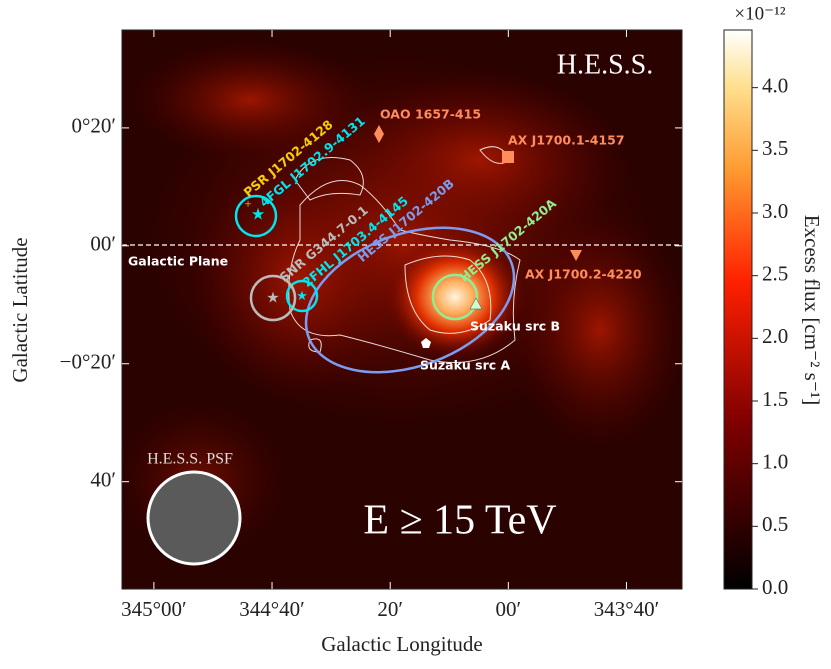 Image resolution: width=831 pixels, height=669 pixels. I want to click on colorbar, so click(738, 309).